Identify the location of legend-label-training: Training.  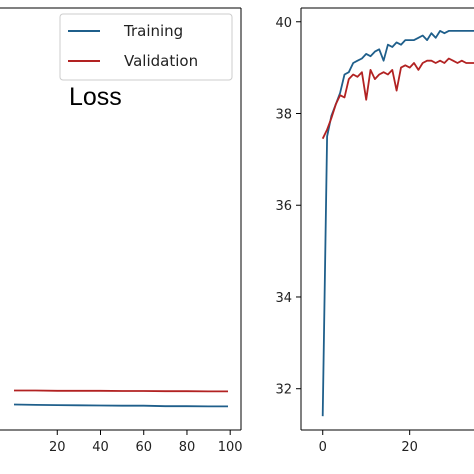
(153, 31).